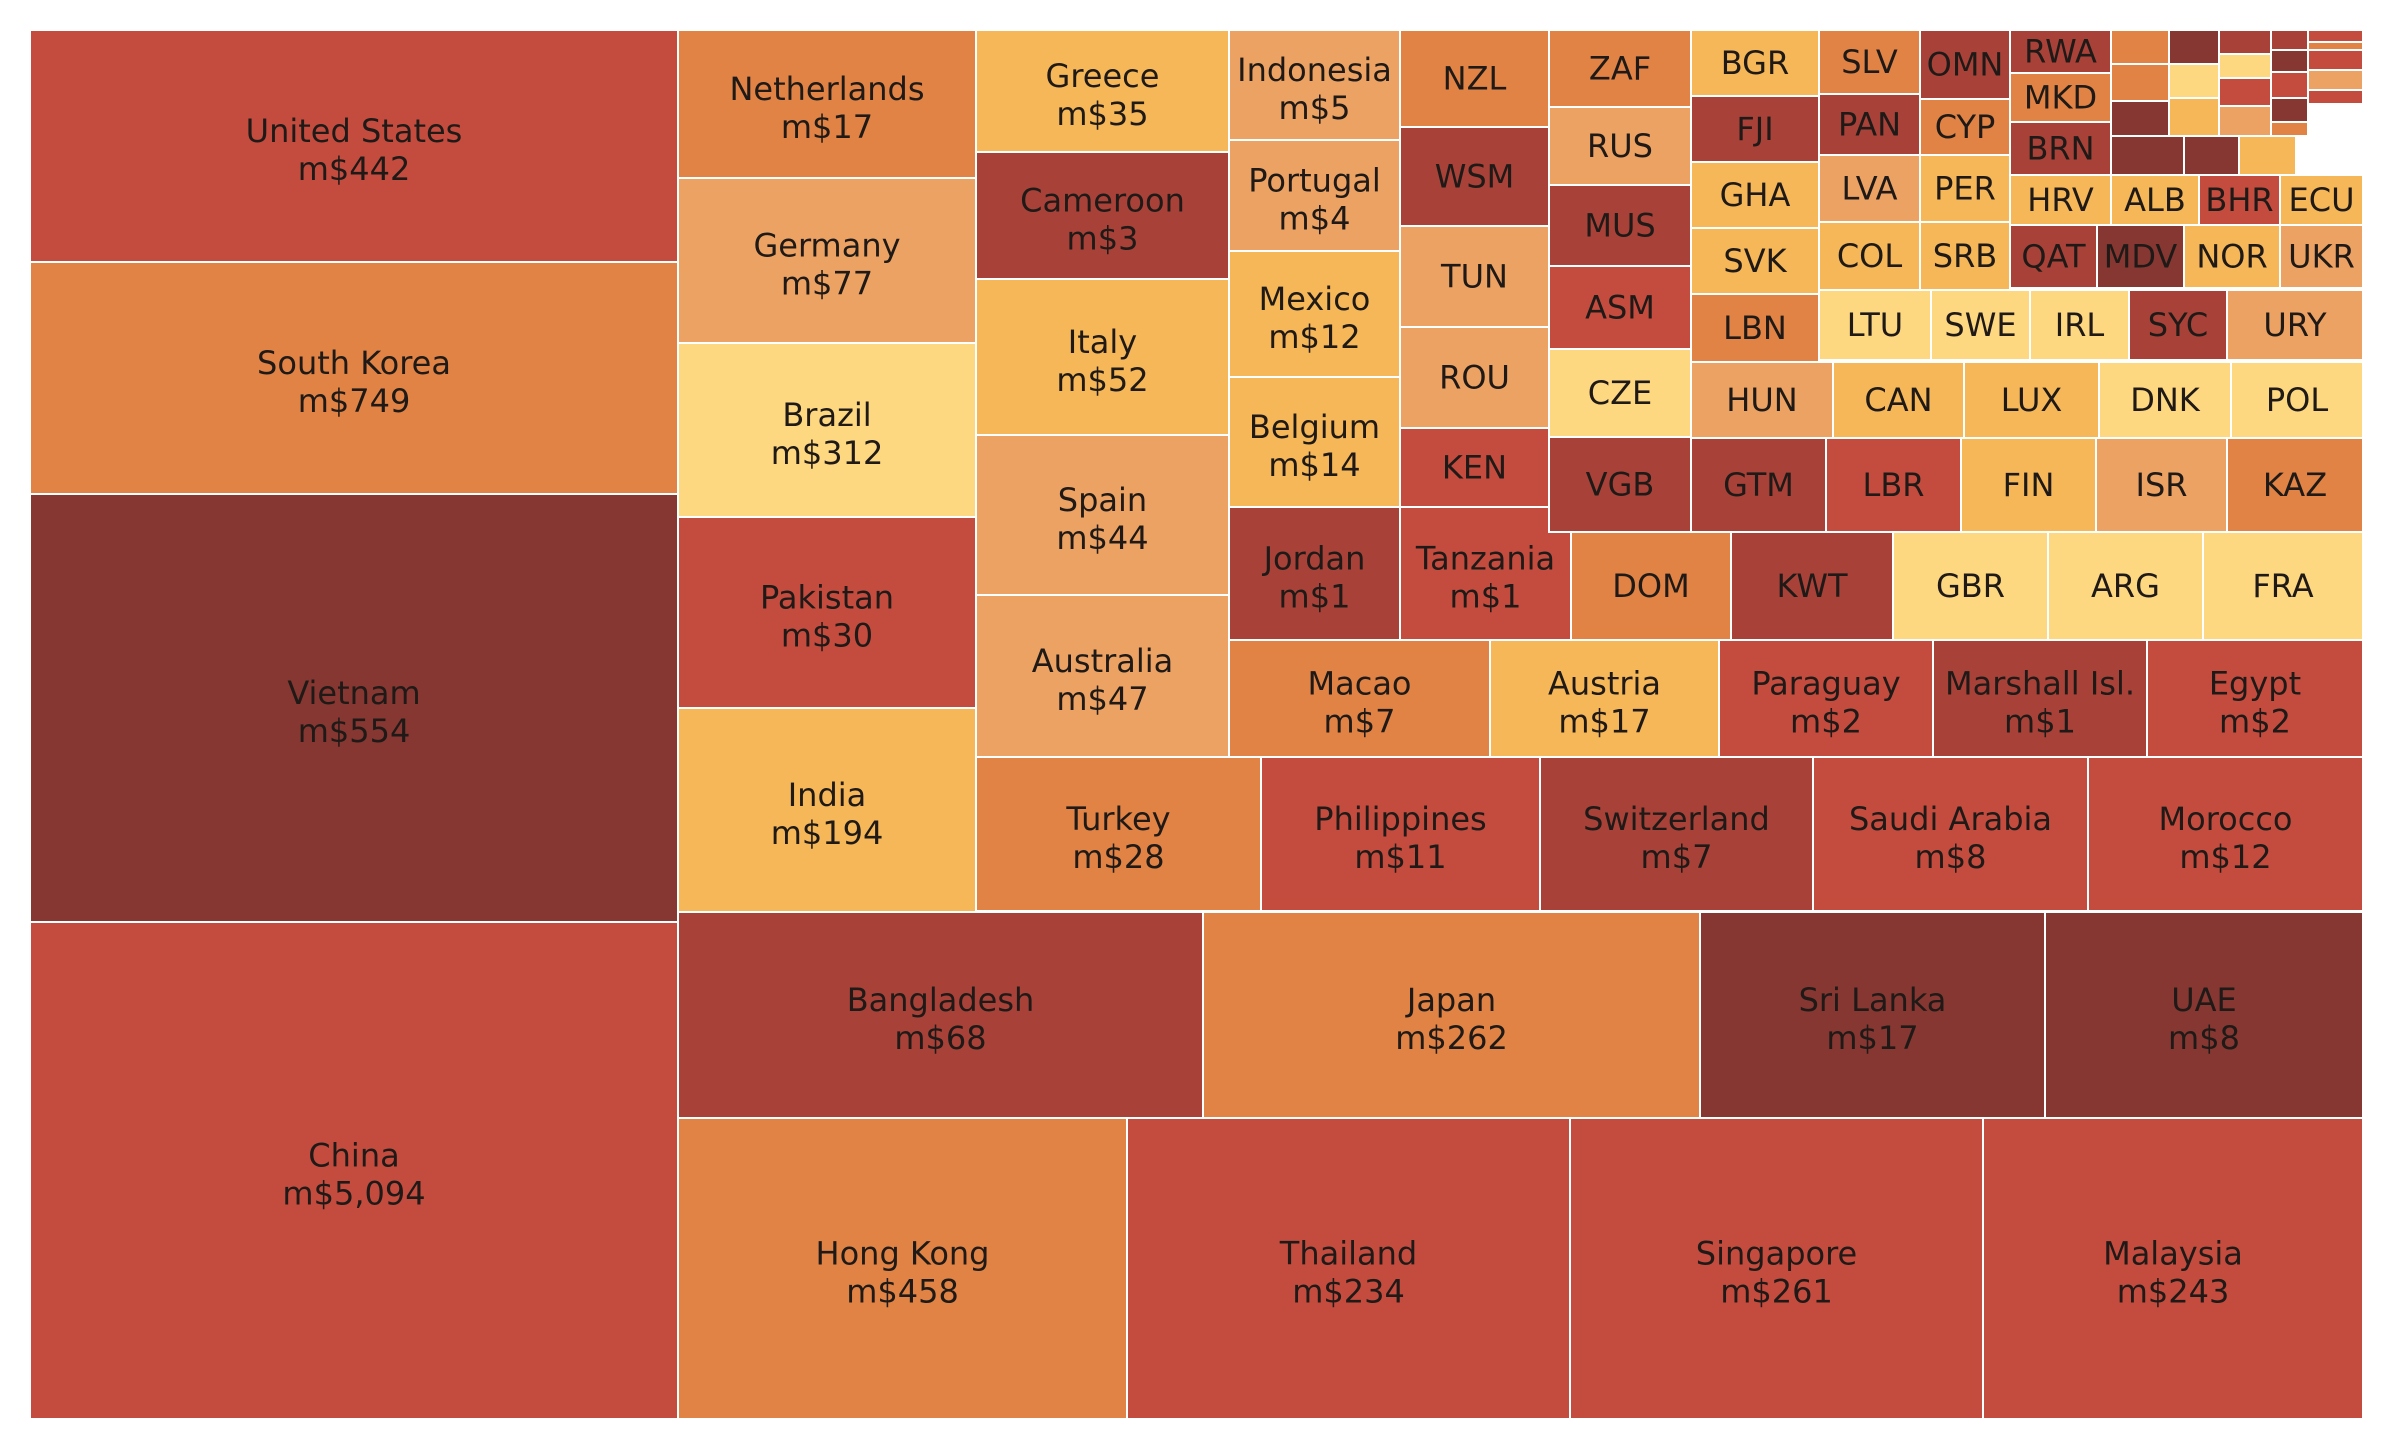 The width and height of the screenshot is (2385, 1446). I want to click on tile-paraguay, so click(1826, 698).